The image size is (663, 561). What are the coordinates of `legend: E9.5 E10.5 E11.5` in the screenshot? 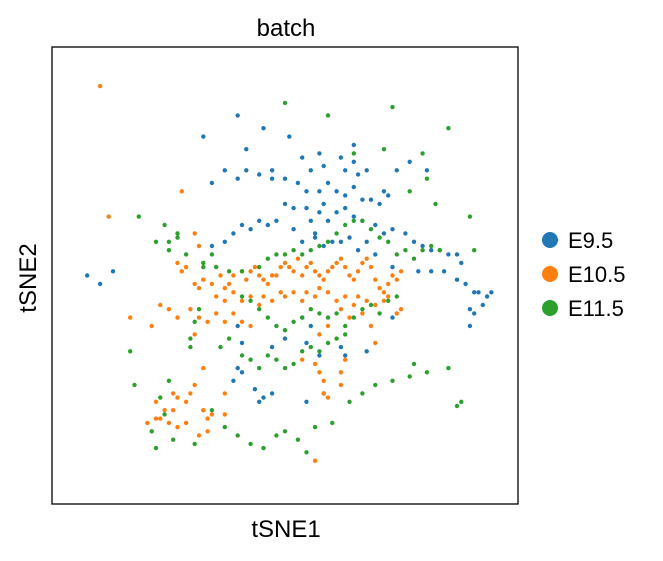 It's located at (584, 274).